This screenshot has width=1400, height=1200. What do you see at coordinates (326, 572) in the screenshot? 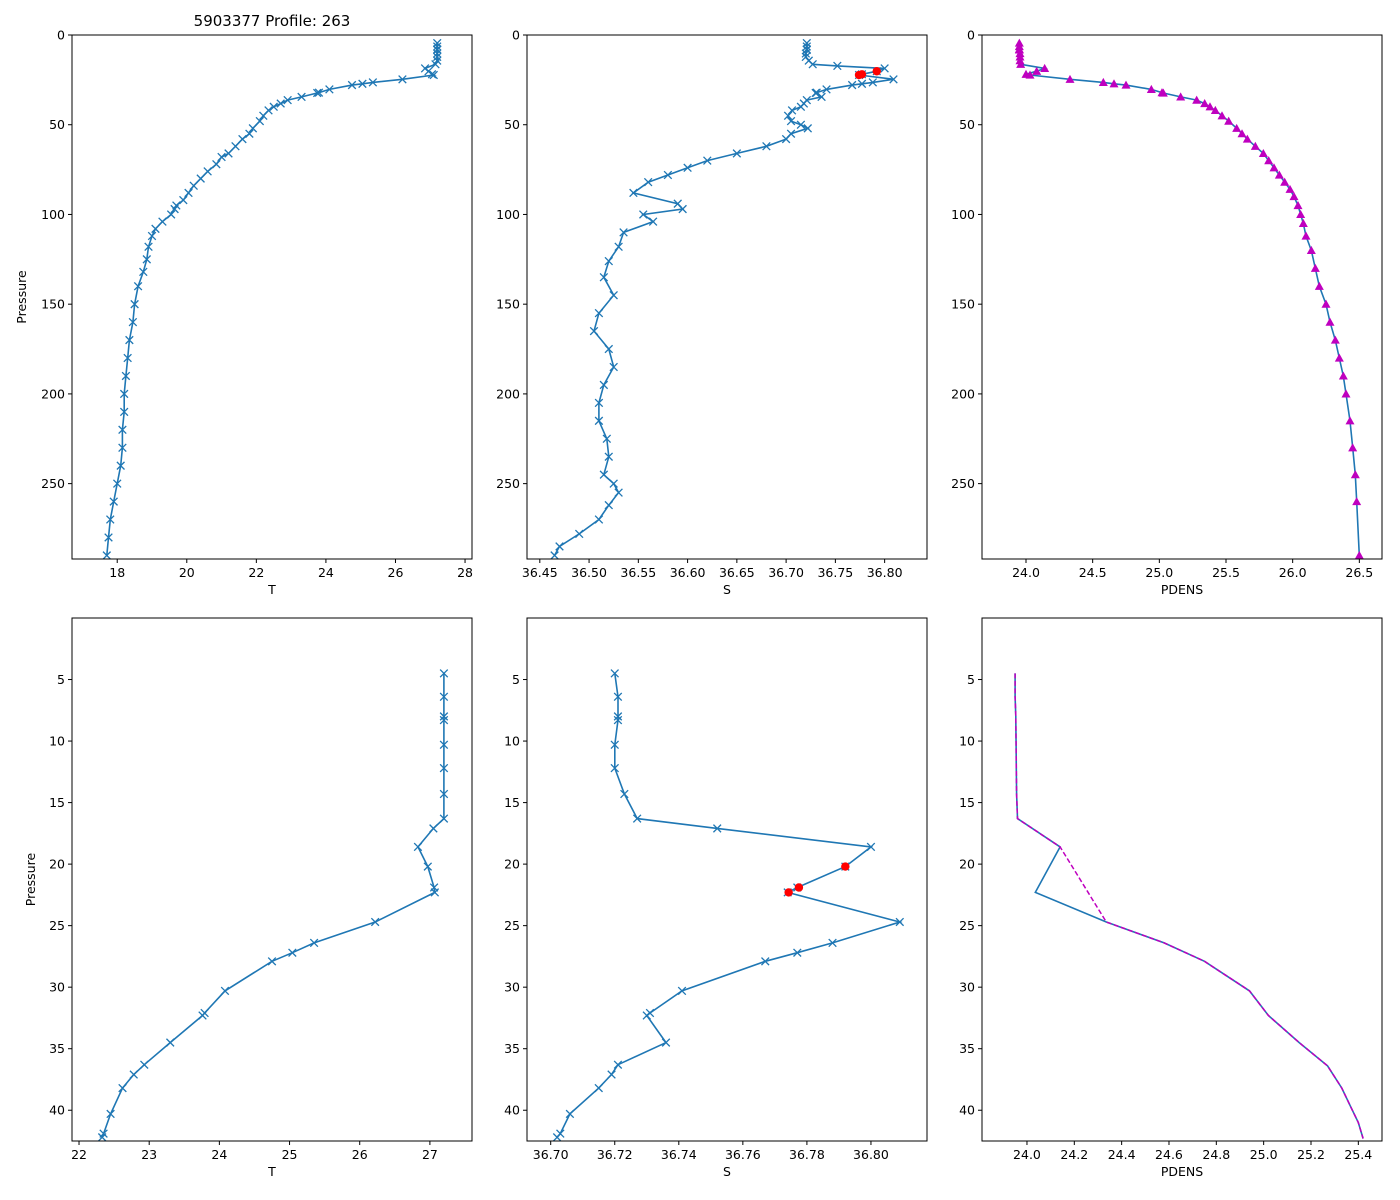
I see `x-tick-label: 24` at bounding box center [326, 572].